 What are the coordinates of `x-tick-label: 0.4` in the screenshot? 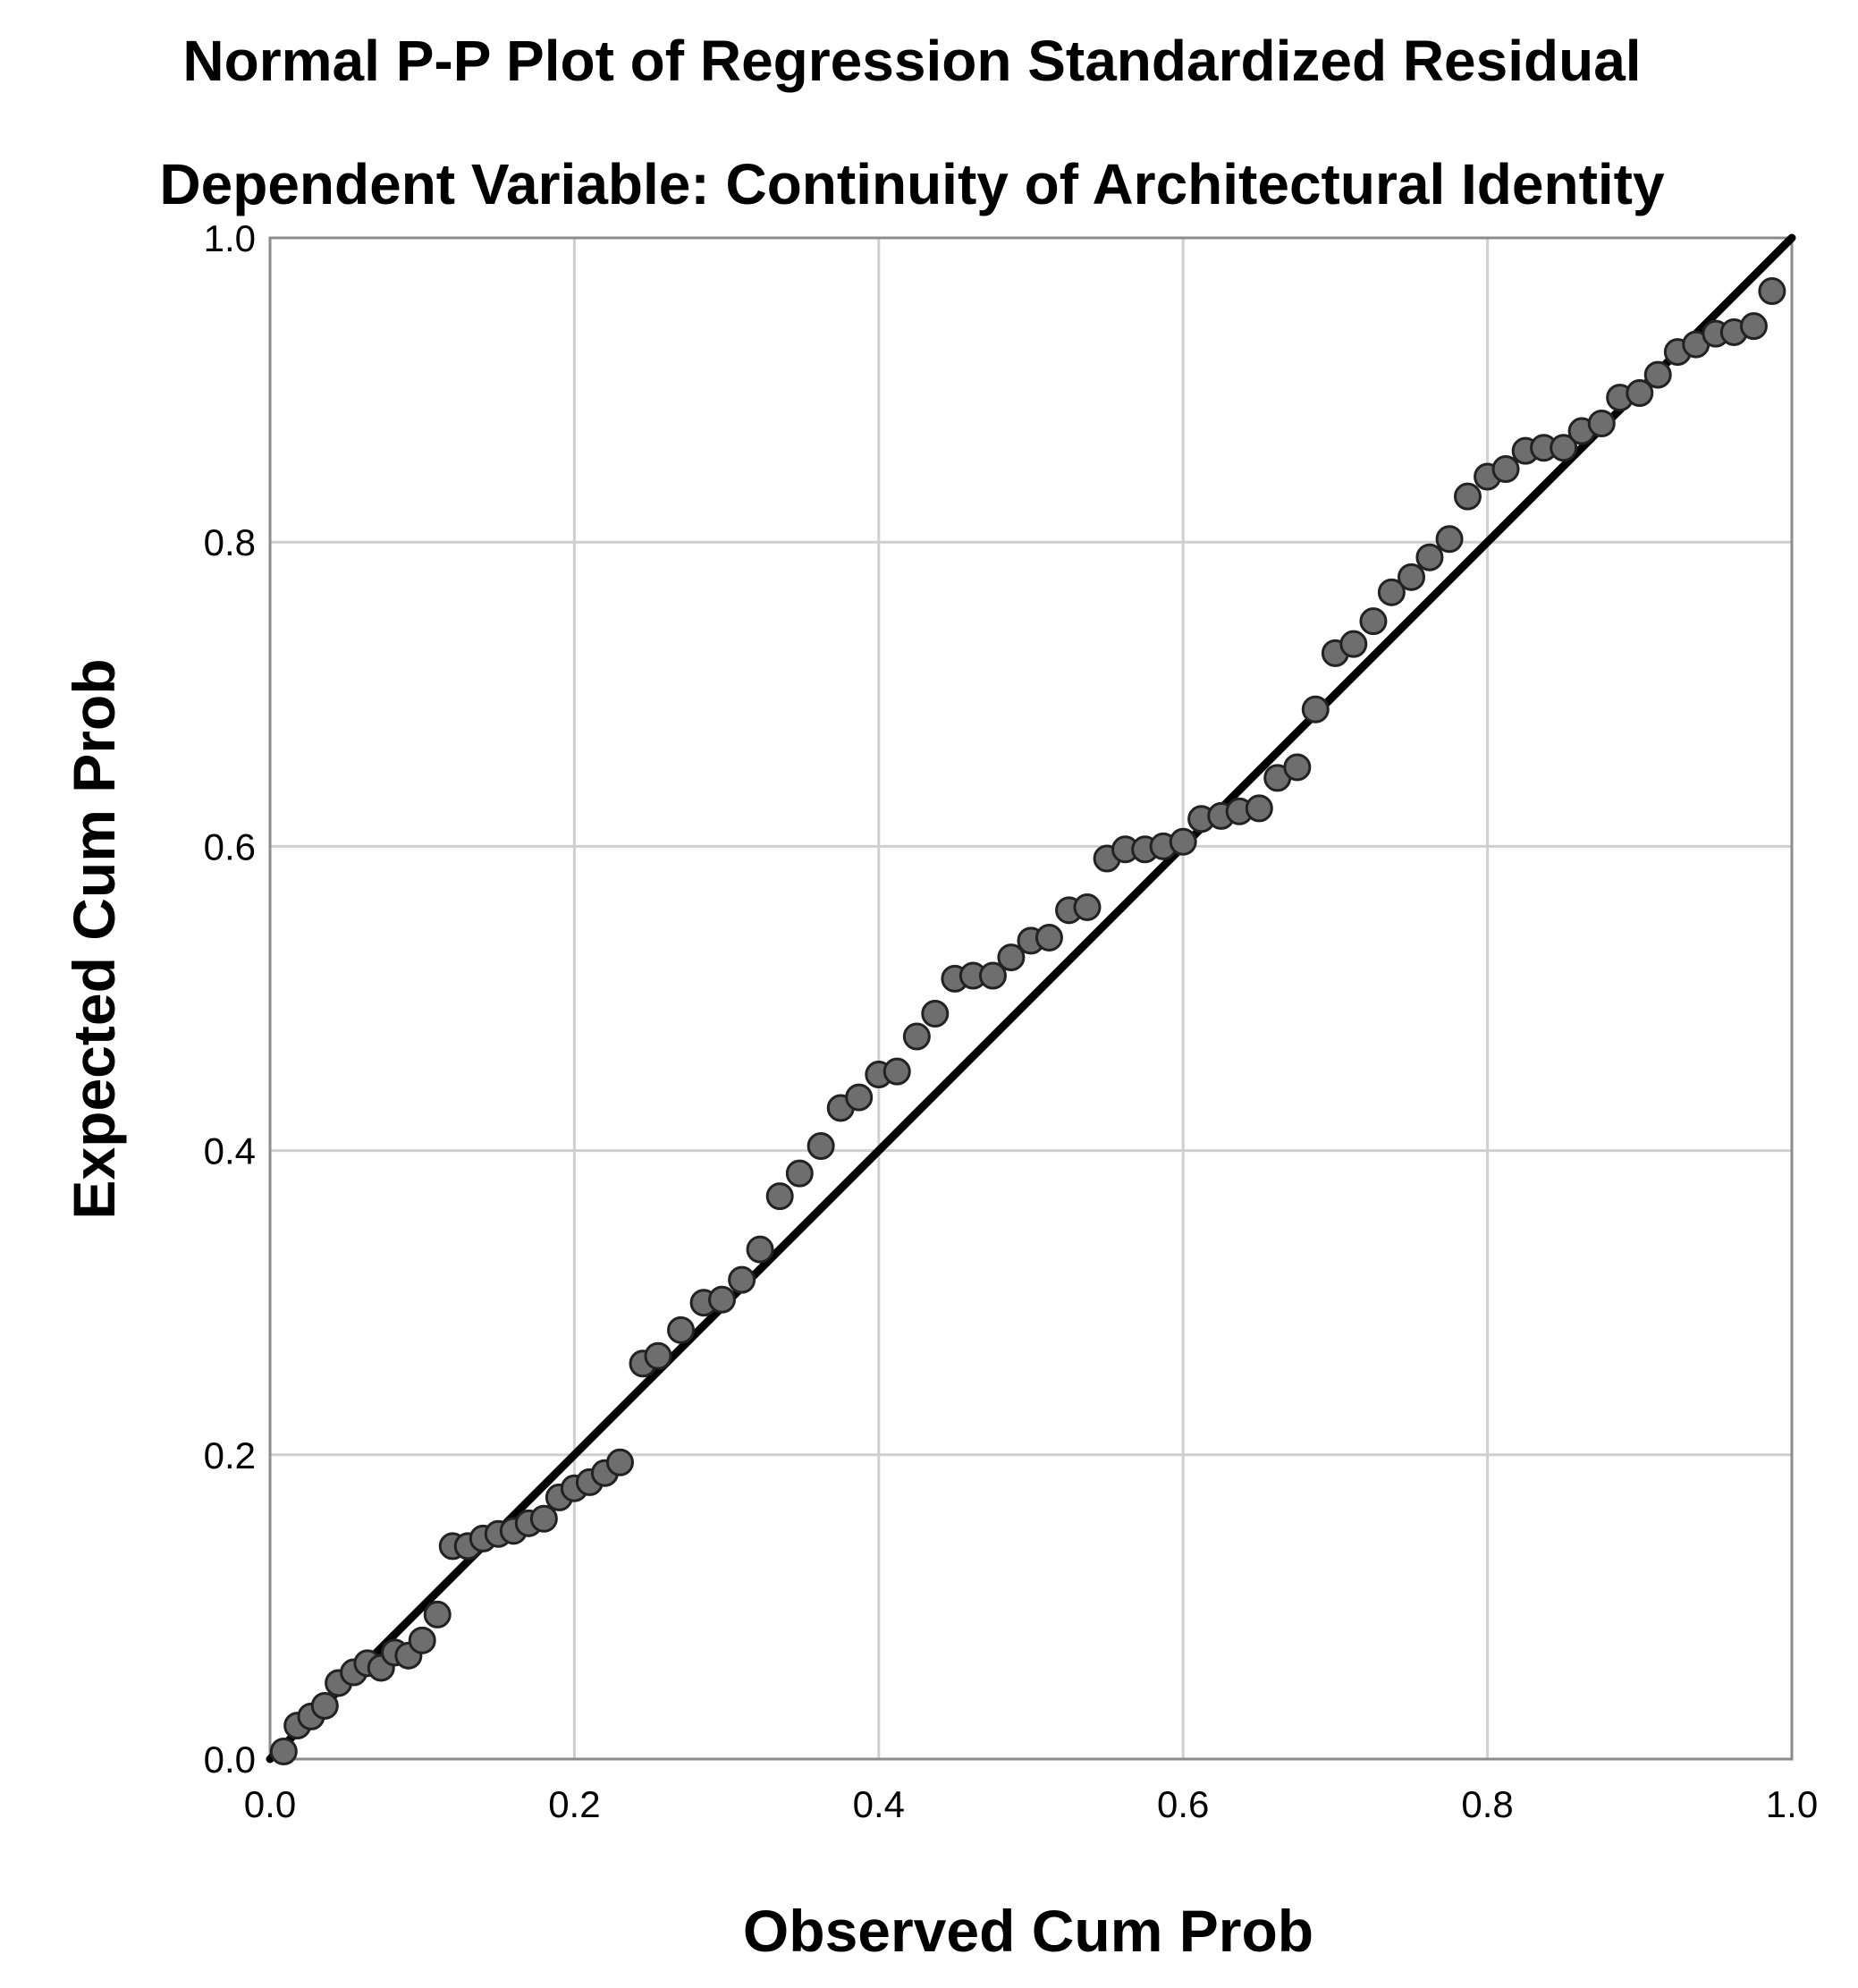 It's located at (879, 1804).